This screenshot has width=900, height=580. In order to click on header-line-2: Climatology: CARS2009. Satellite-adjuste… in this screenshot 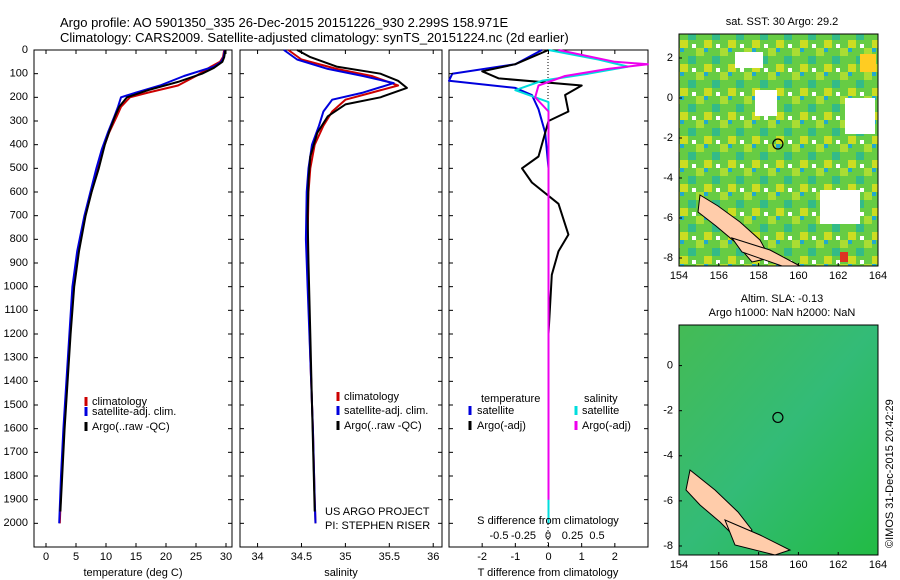, I will do `click(314, 37)`.